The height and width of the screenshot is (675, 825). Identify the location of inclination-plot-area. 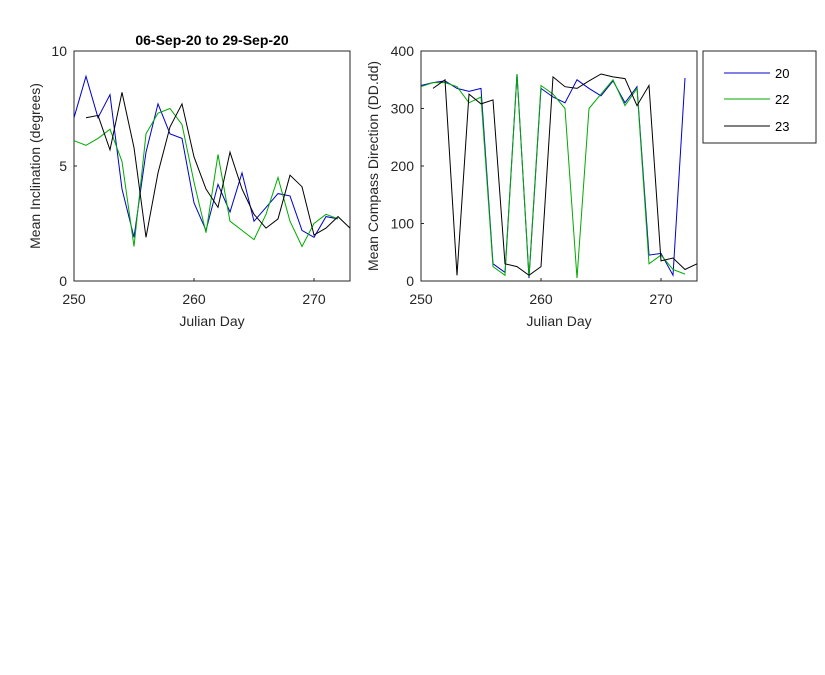
(212, 166).